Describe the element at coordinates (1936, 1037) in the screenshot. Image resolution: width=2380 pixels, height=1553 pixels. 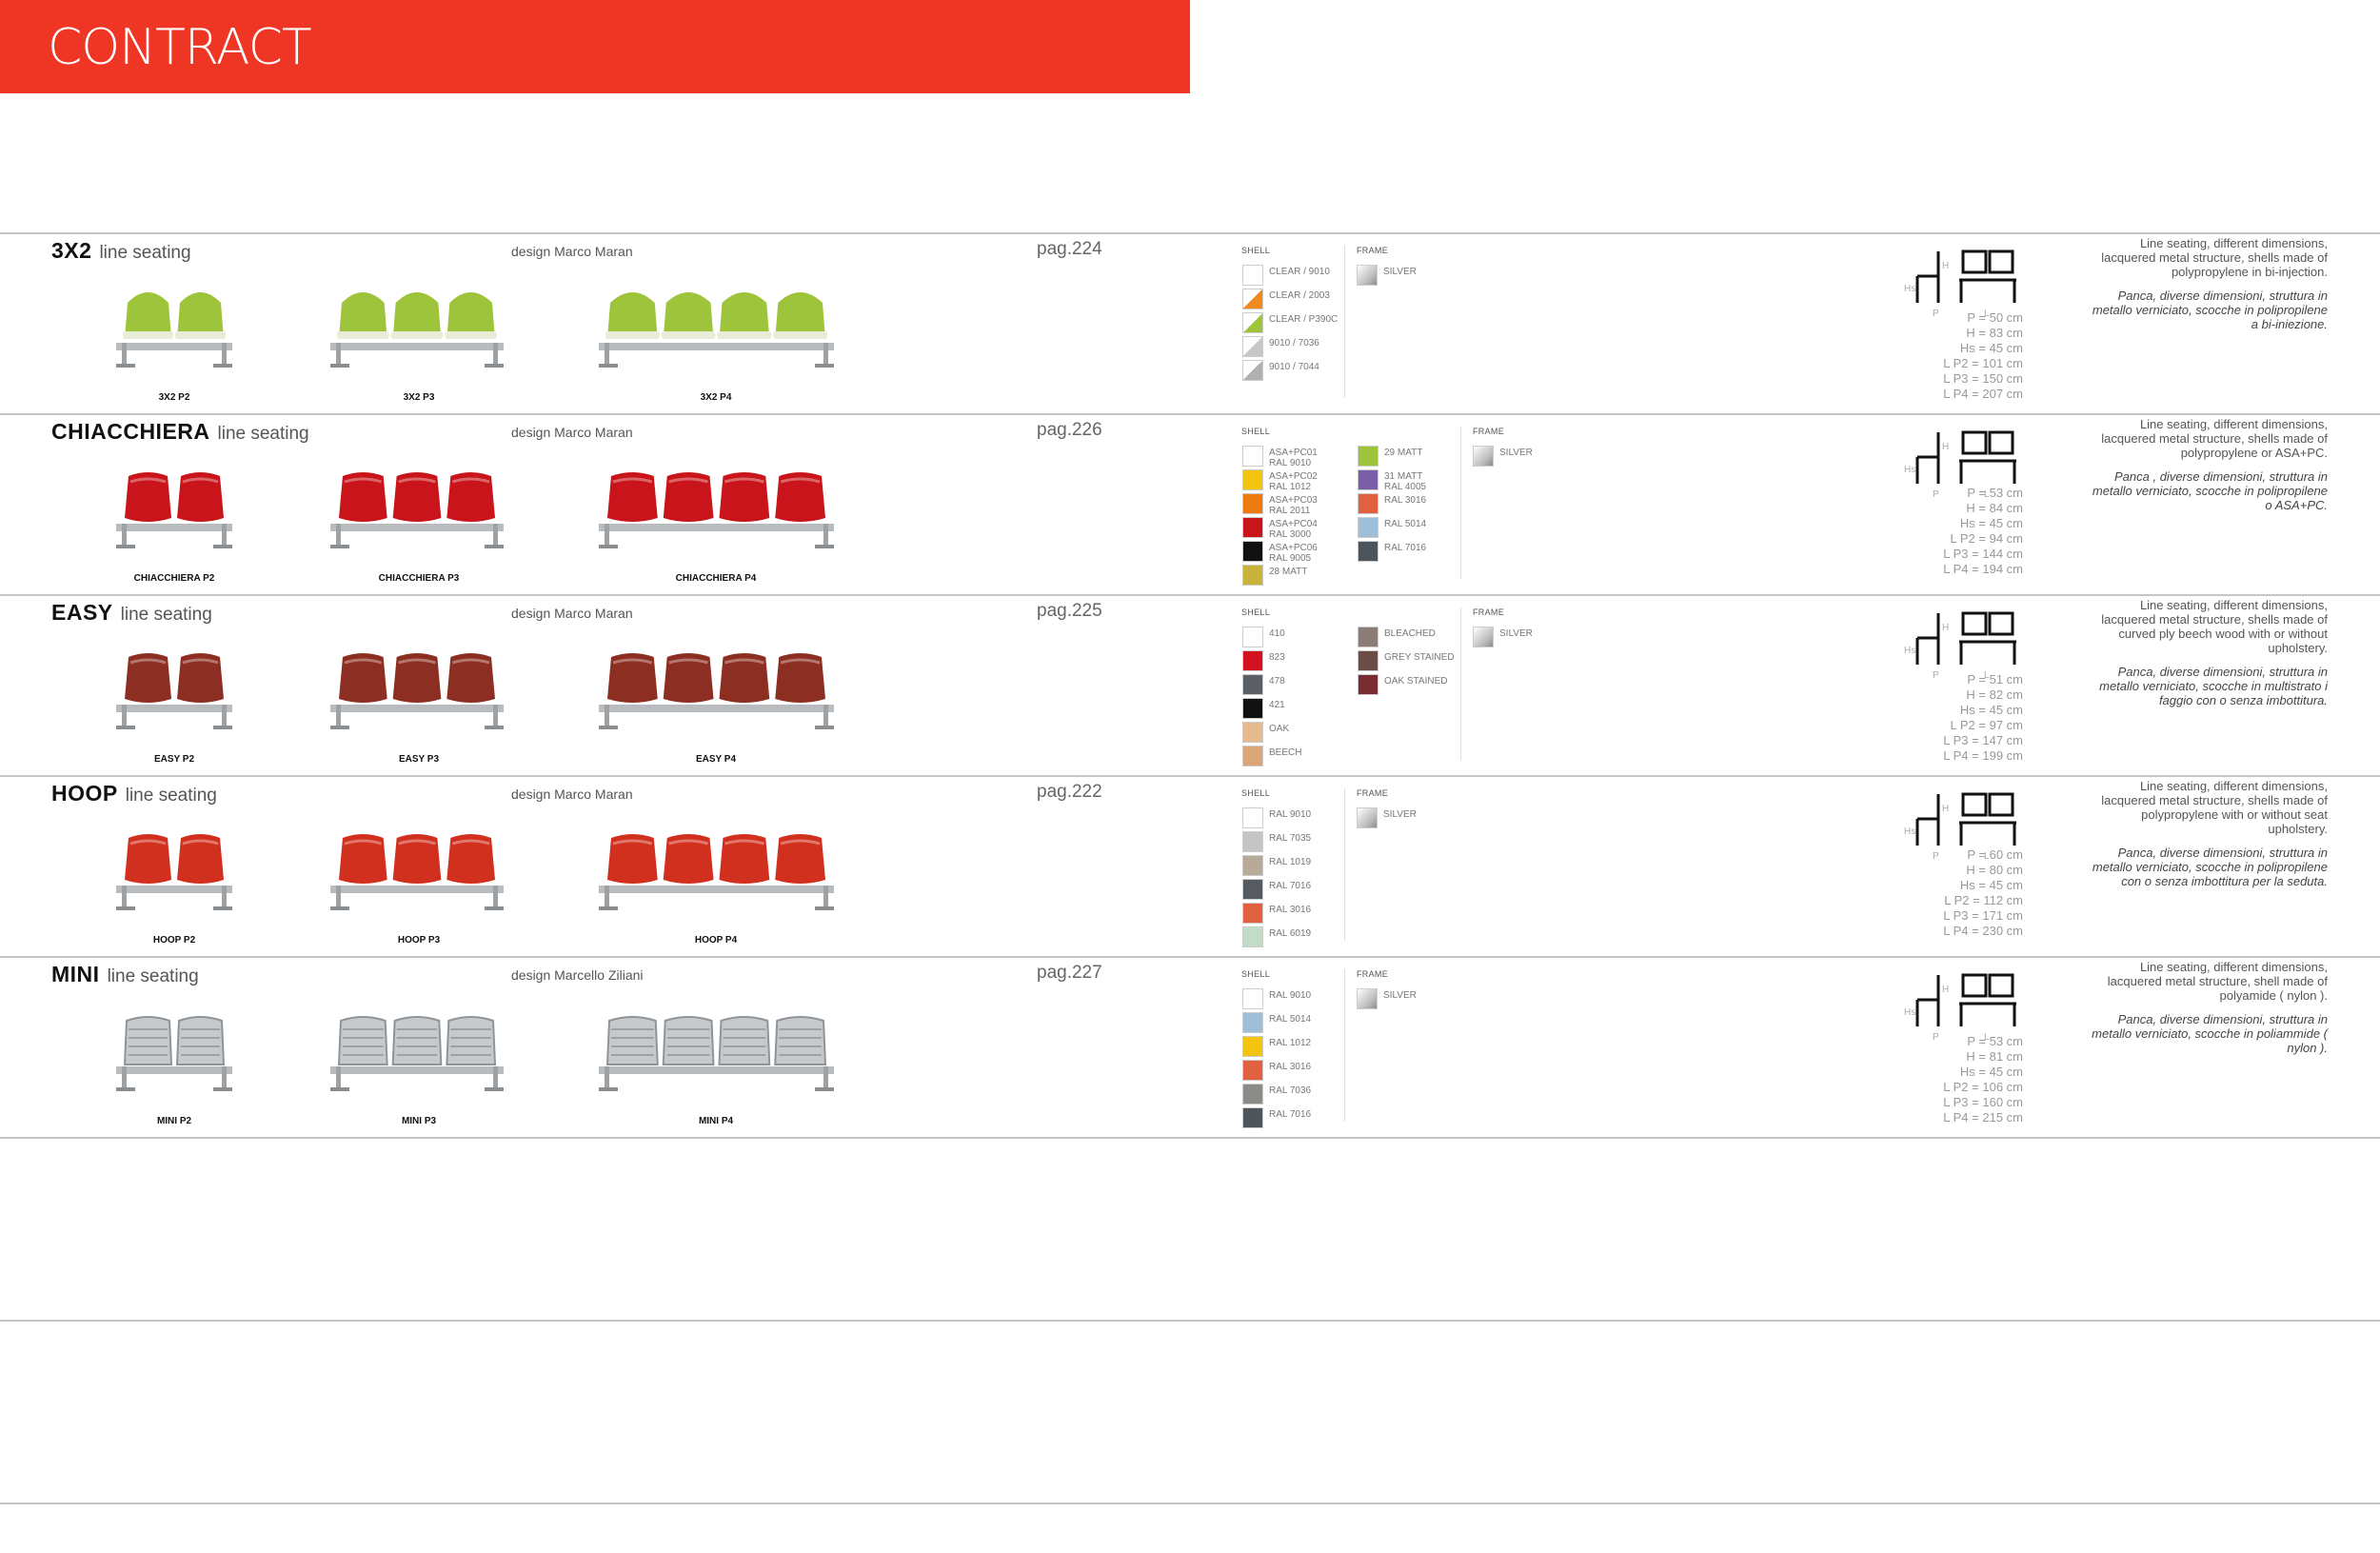
I see `dim-label-p: P` at that location.